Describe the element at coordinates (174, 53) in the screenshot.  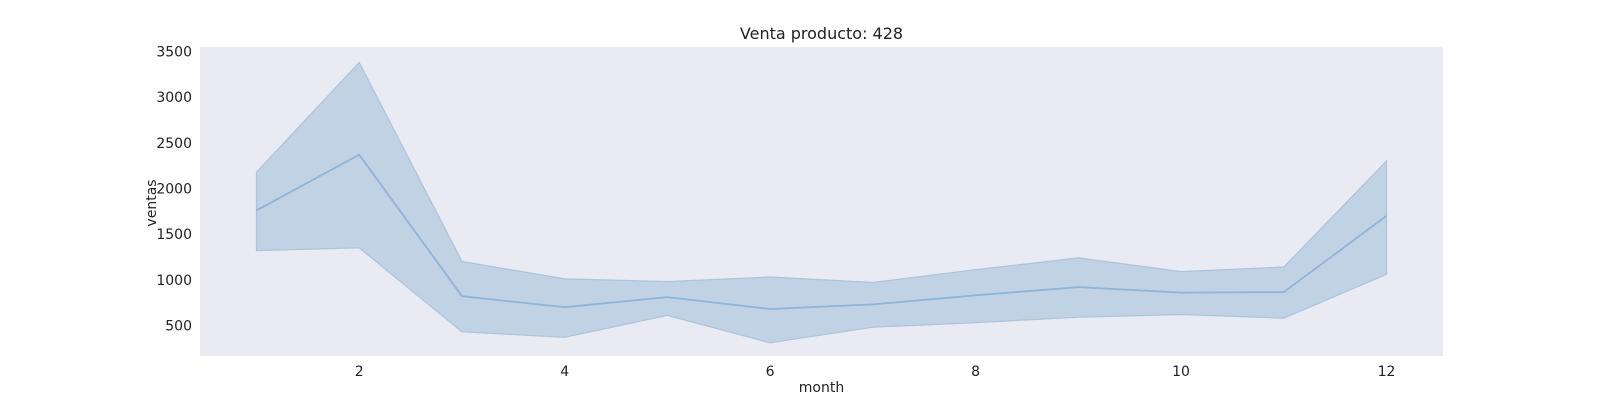
I see `y-tick-label: 3500` at that location.